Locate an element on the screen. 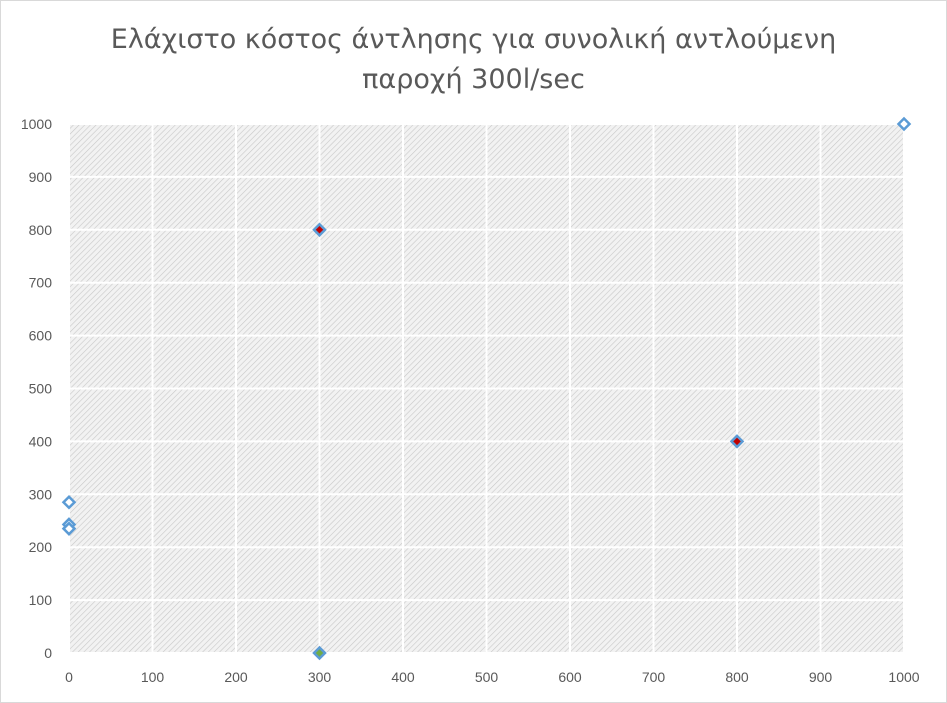 The width and height of the screenshot is (947, 703). y-tick-label: 100 is located at coordinates (41, 600).